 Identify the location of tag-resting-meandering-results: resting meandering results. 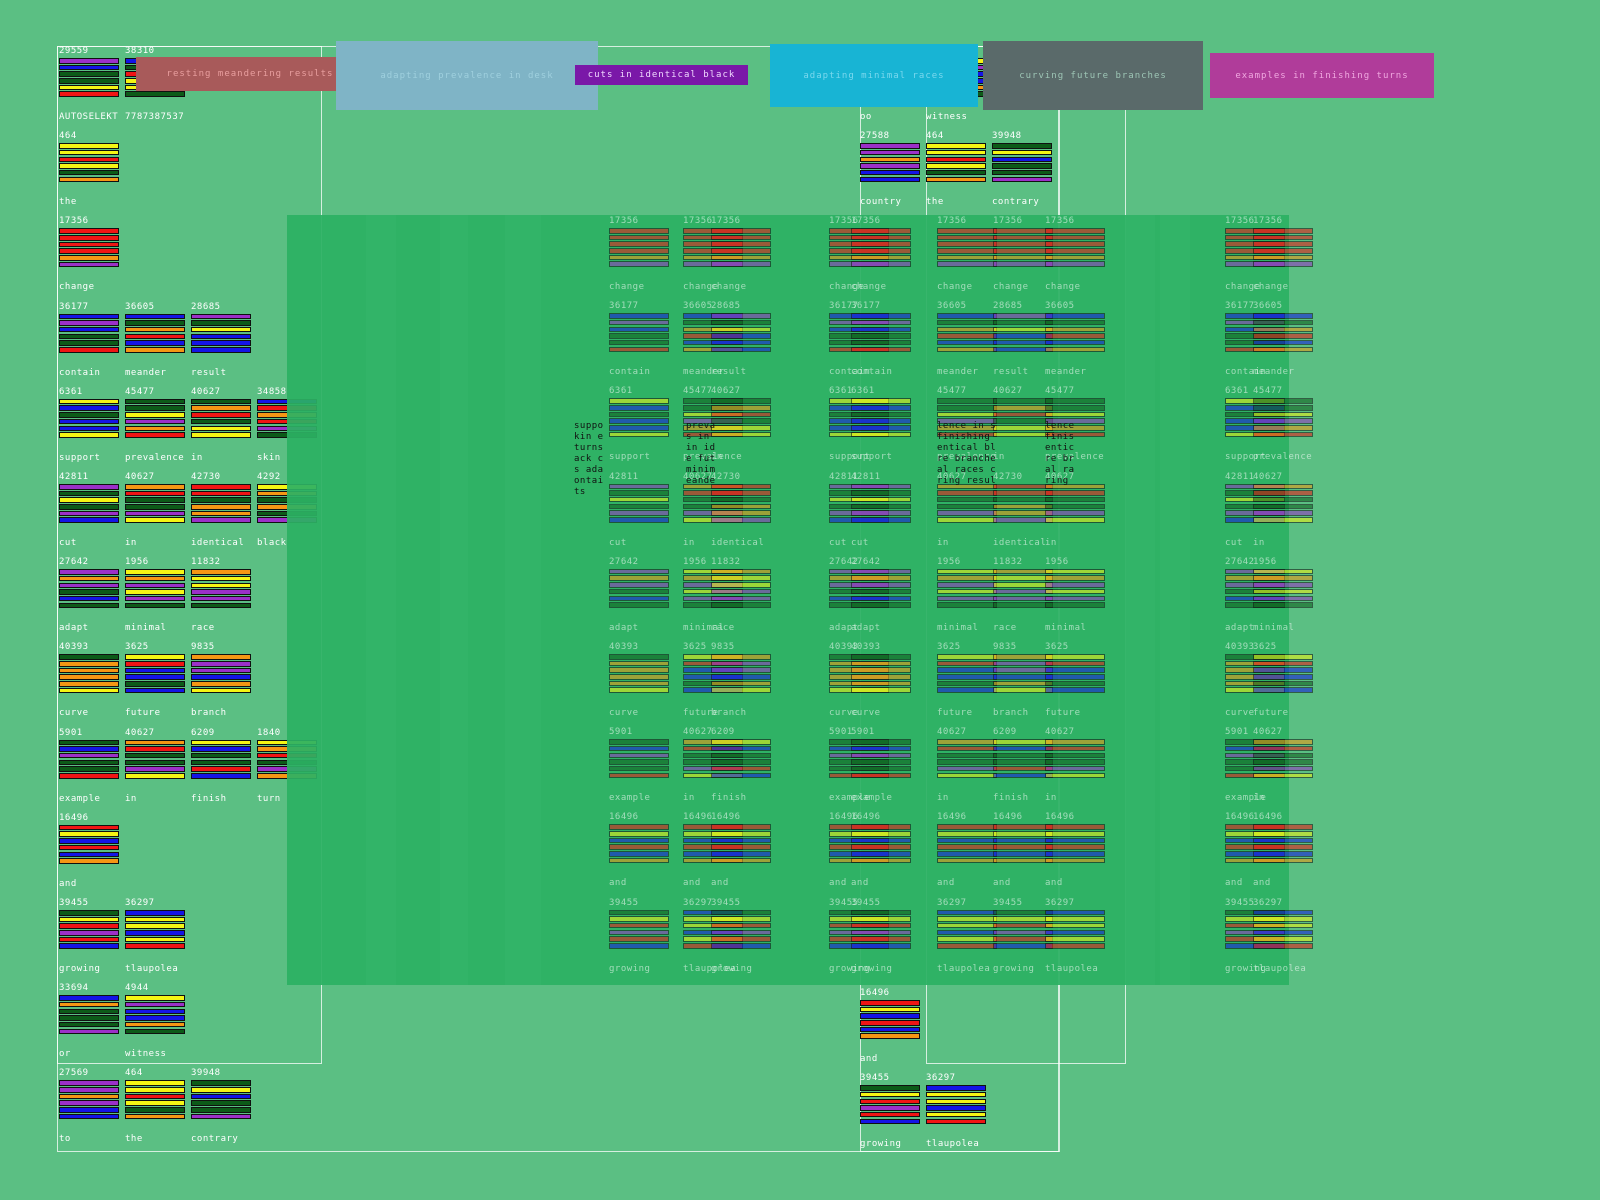
(250, 74).